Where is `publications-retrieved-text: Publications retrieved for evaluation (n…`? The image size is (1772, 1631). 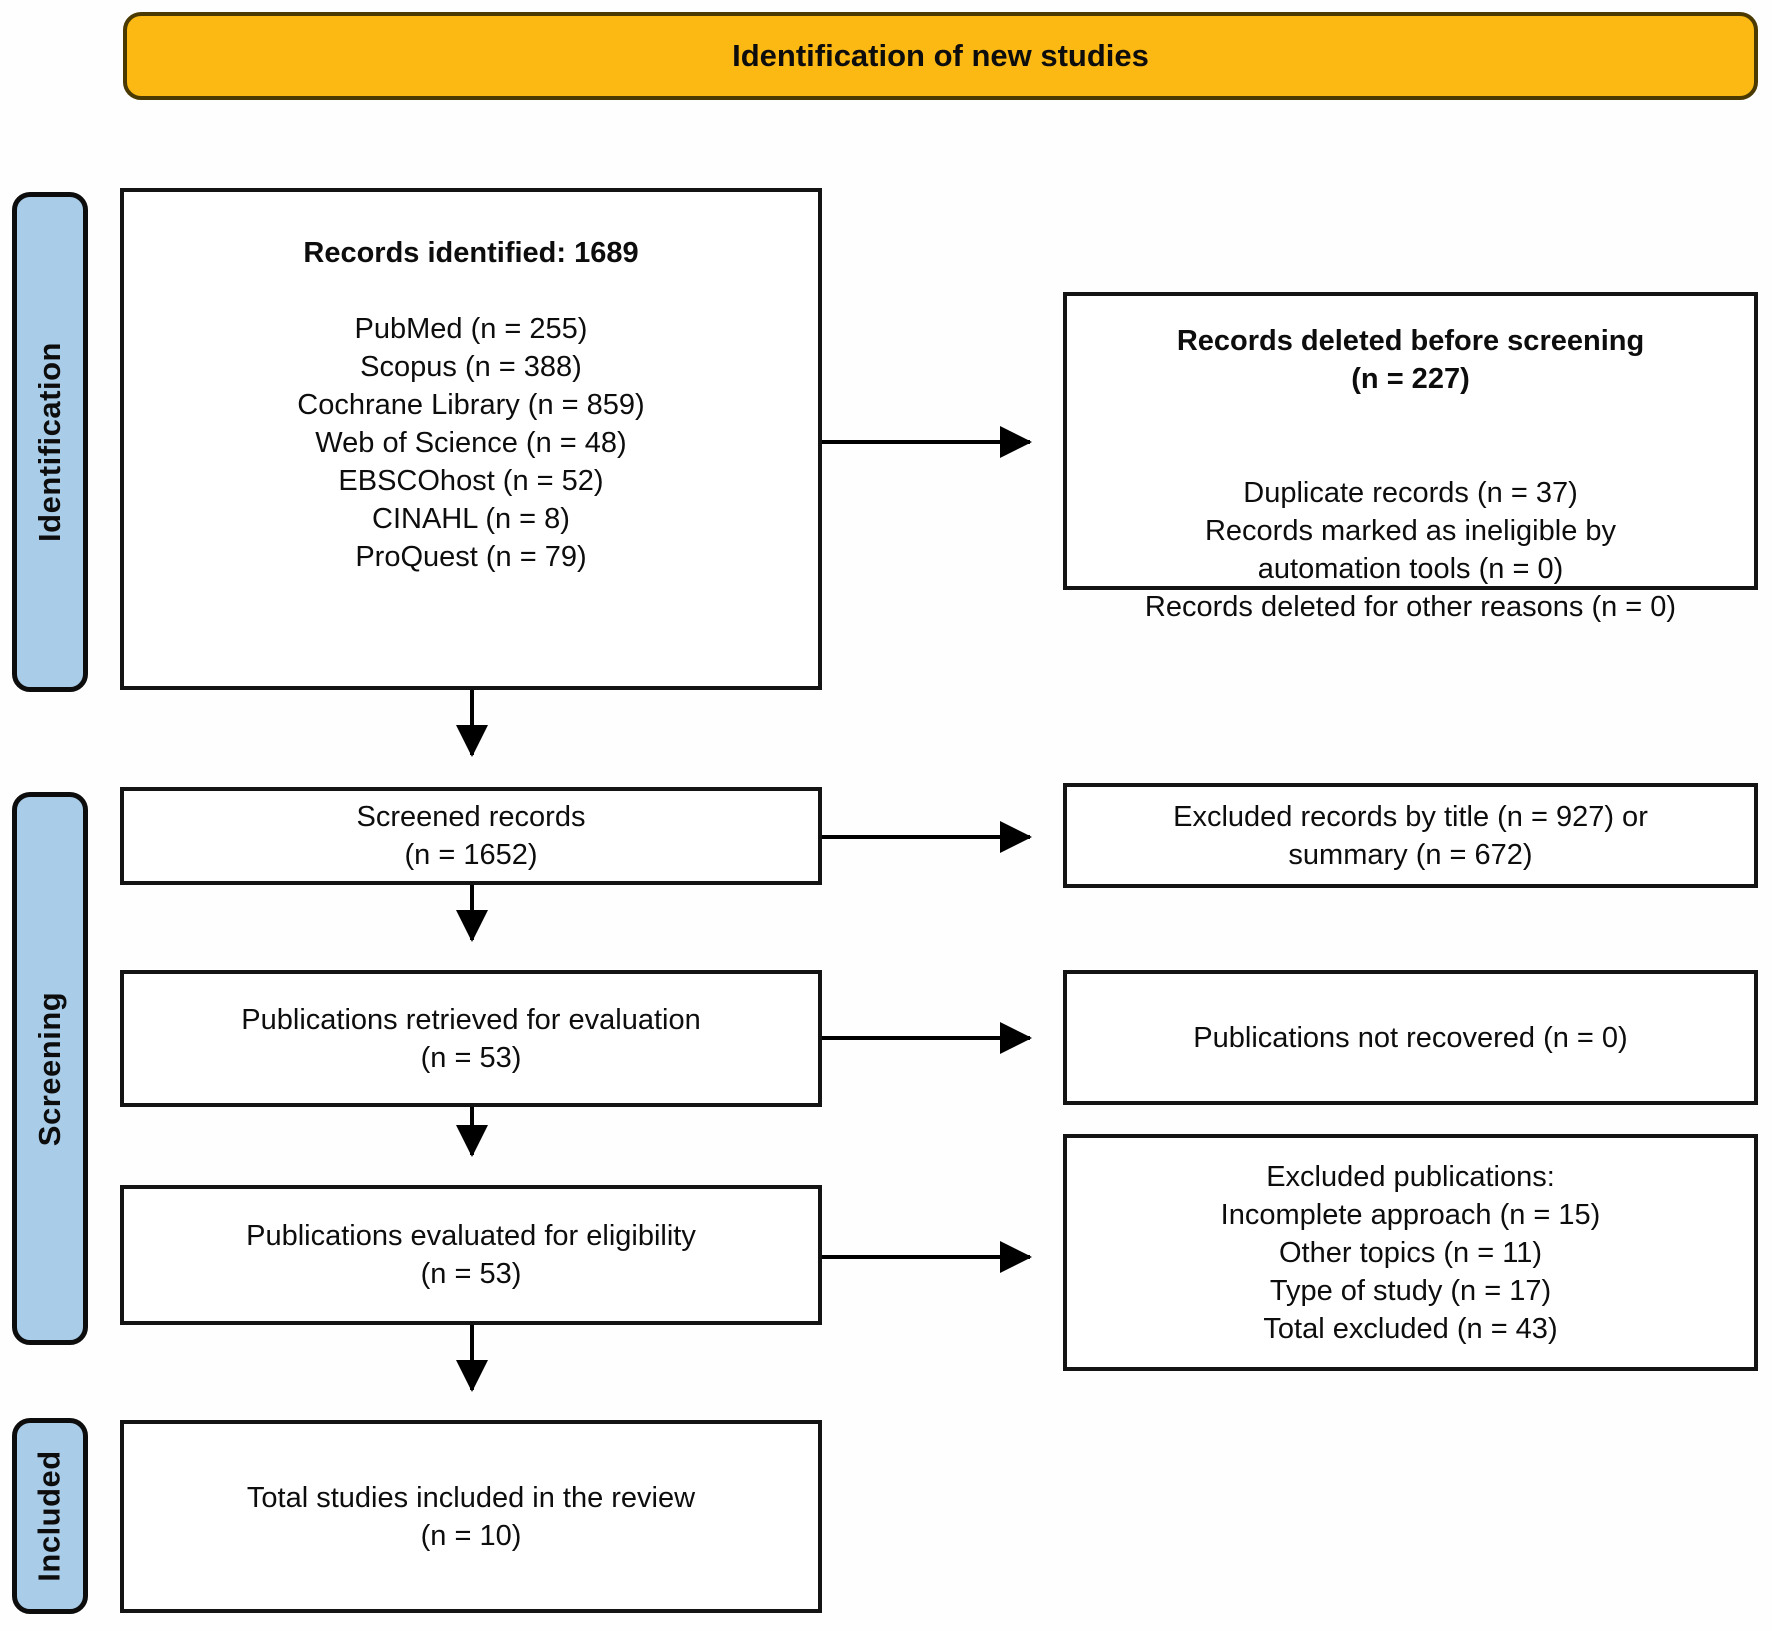 publications-retrieved-text: Publications retrieved for evaluation (n… is located at coordinates (471, 1038).